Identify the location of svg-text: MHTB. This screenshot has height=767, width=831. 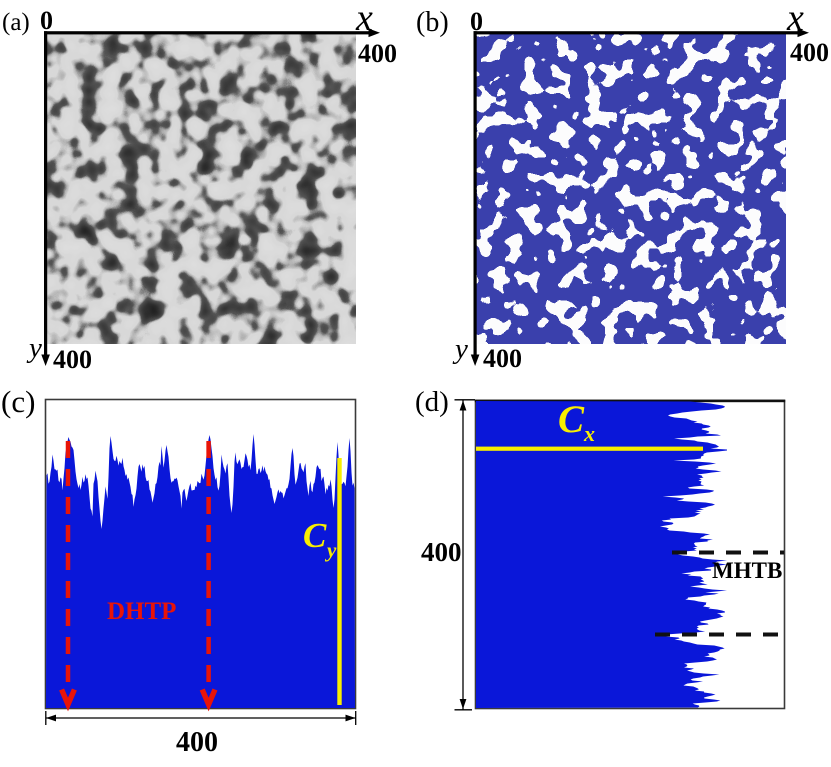
(747, 570).